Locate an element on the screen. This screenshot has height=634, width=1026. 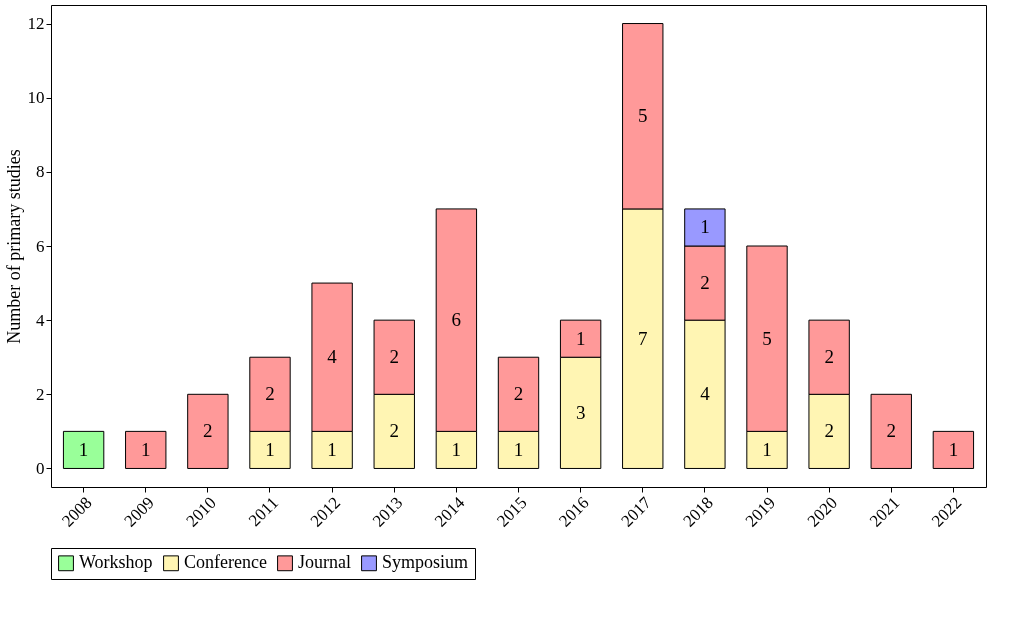
y-tick-label: 2 is located at coordinates (40, 394).